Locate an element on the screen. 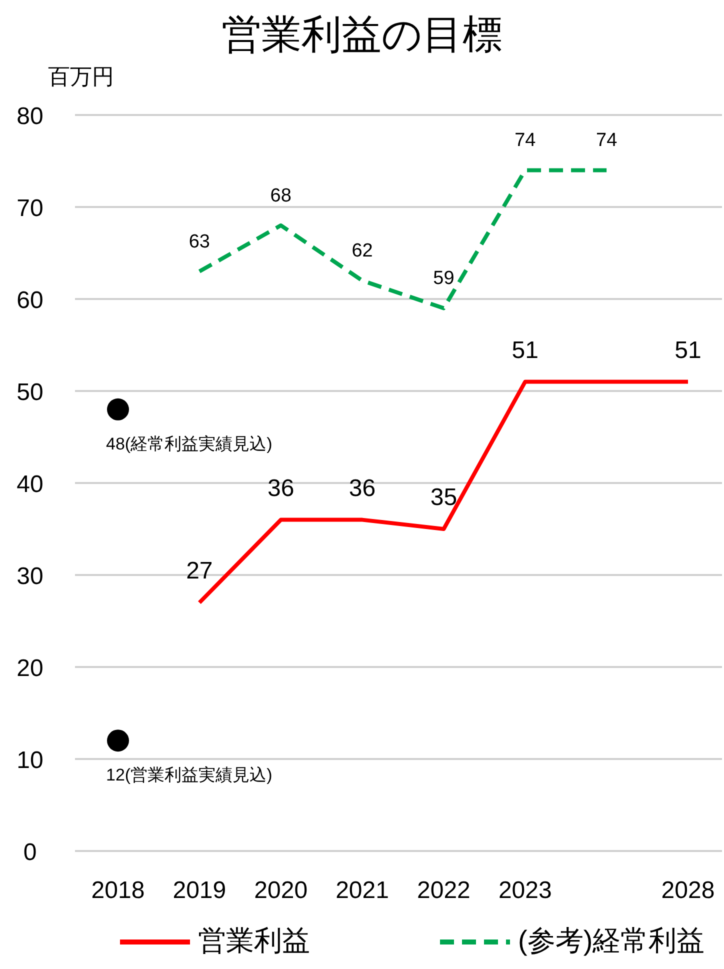 Image resolution: width=724 pixels, height=969 pixels. x-tick-label: 2023 is located at coordinates (525, 890).